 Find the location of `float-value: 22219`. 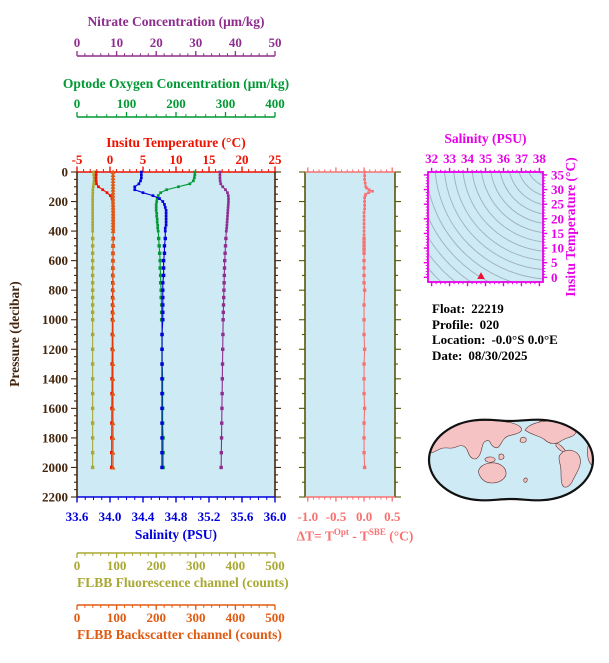

float-value: 22219 is located at coordinates (487, 308).